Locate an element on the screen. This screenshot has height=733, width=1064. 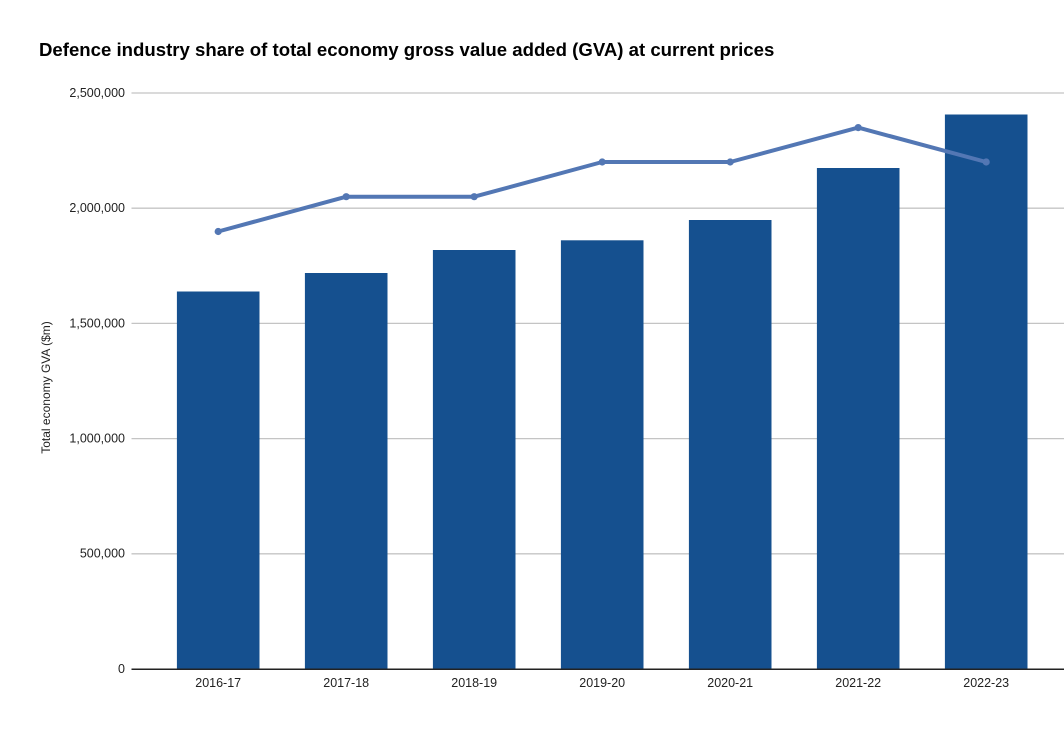
svg-text: 2022-23 is located at coordinates (986, 683).